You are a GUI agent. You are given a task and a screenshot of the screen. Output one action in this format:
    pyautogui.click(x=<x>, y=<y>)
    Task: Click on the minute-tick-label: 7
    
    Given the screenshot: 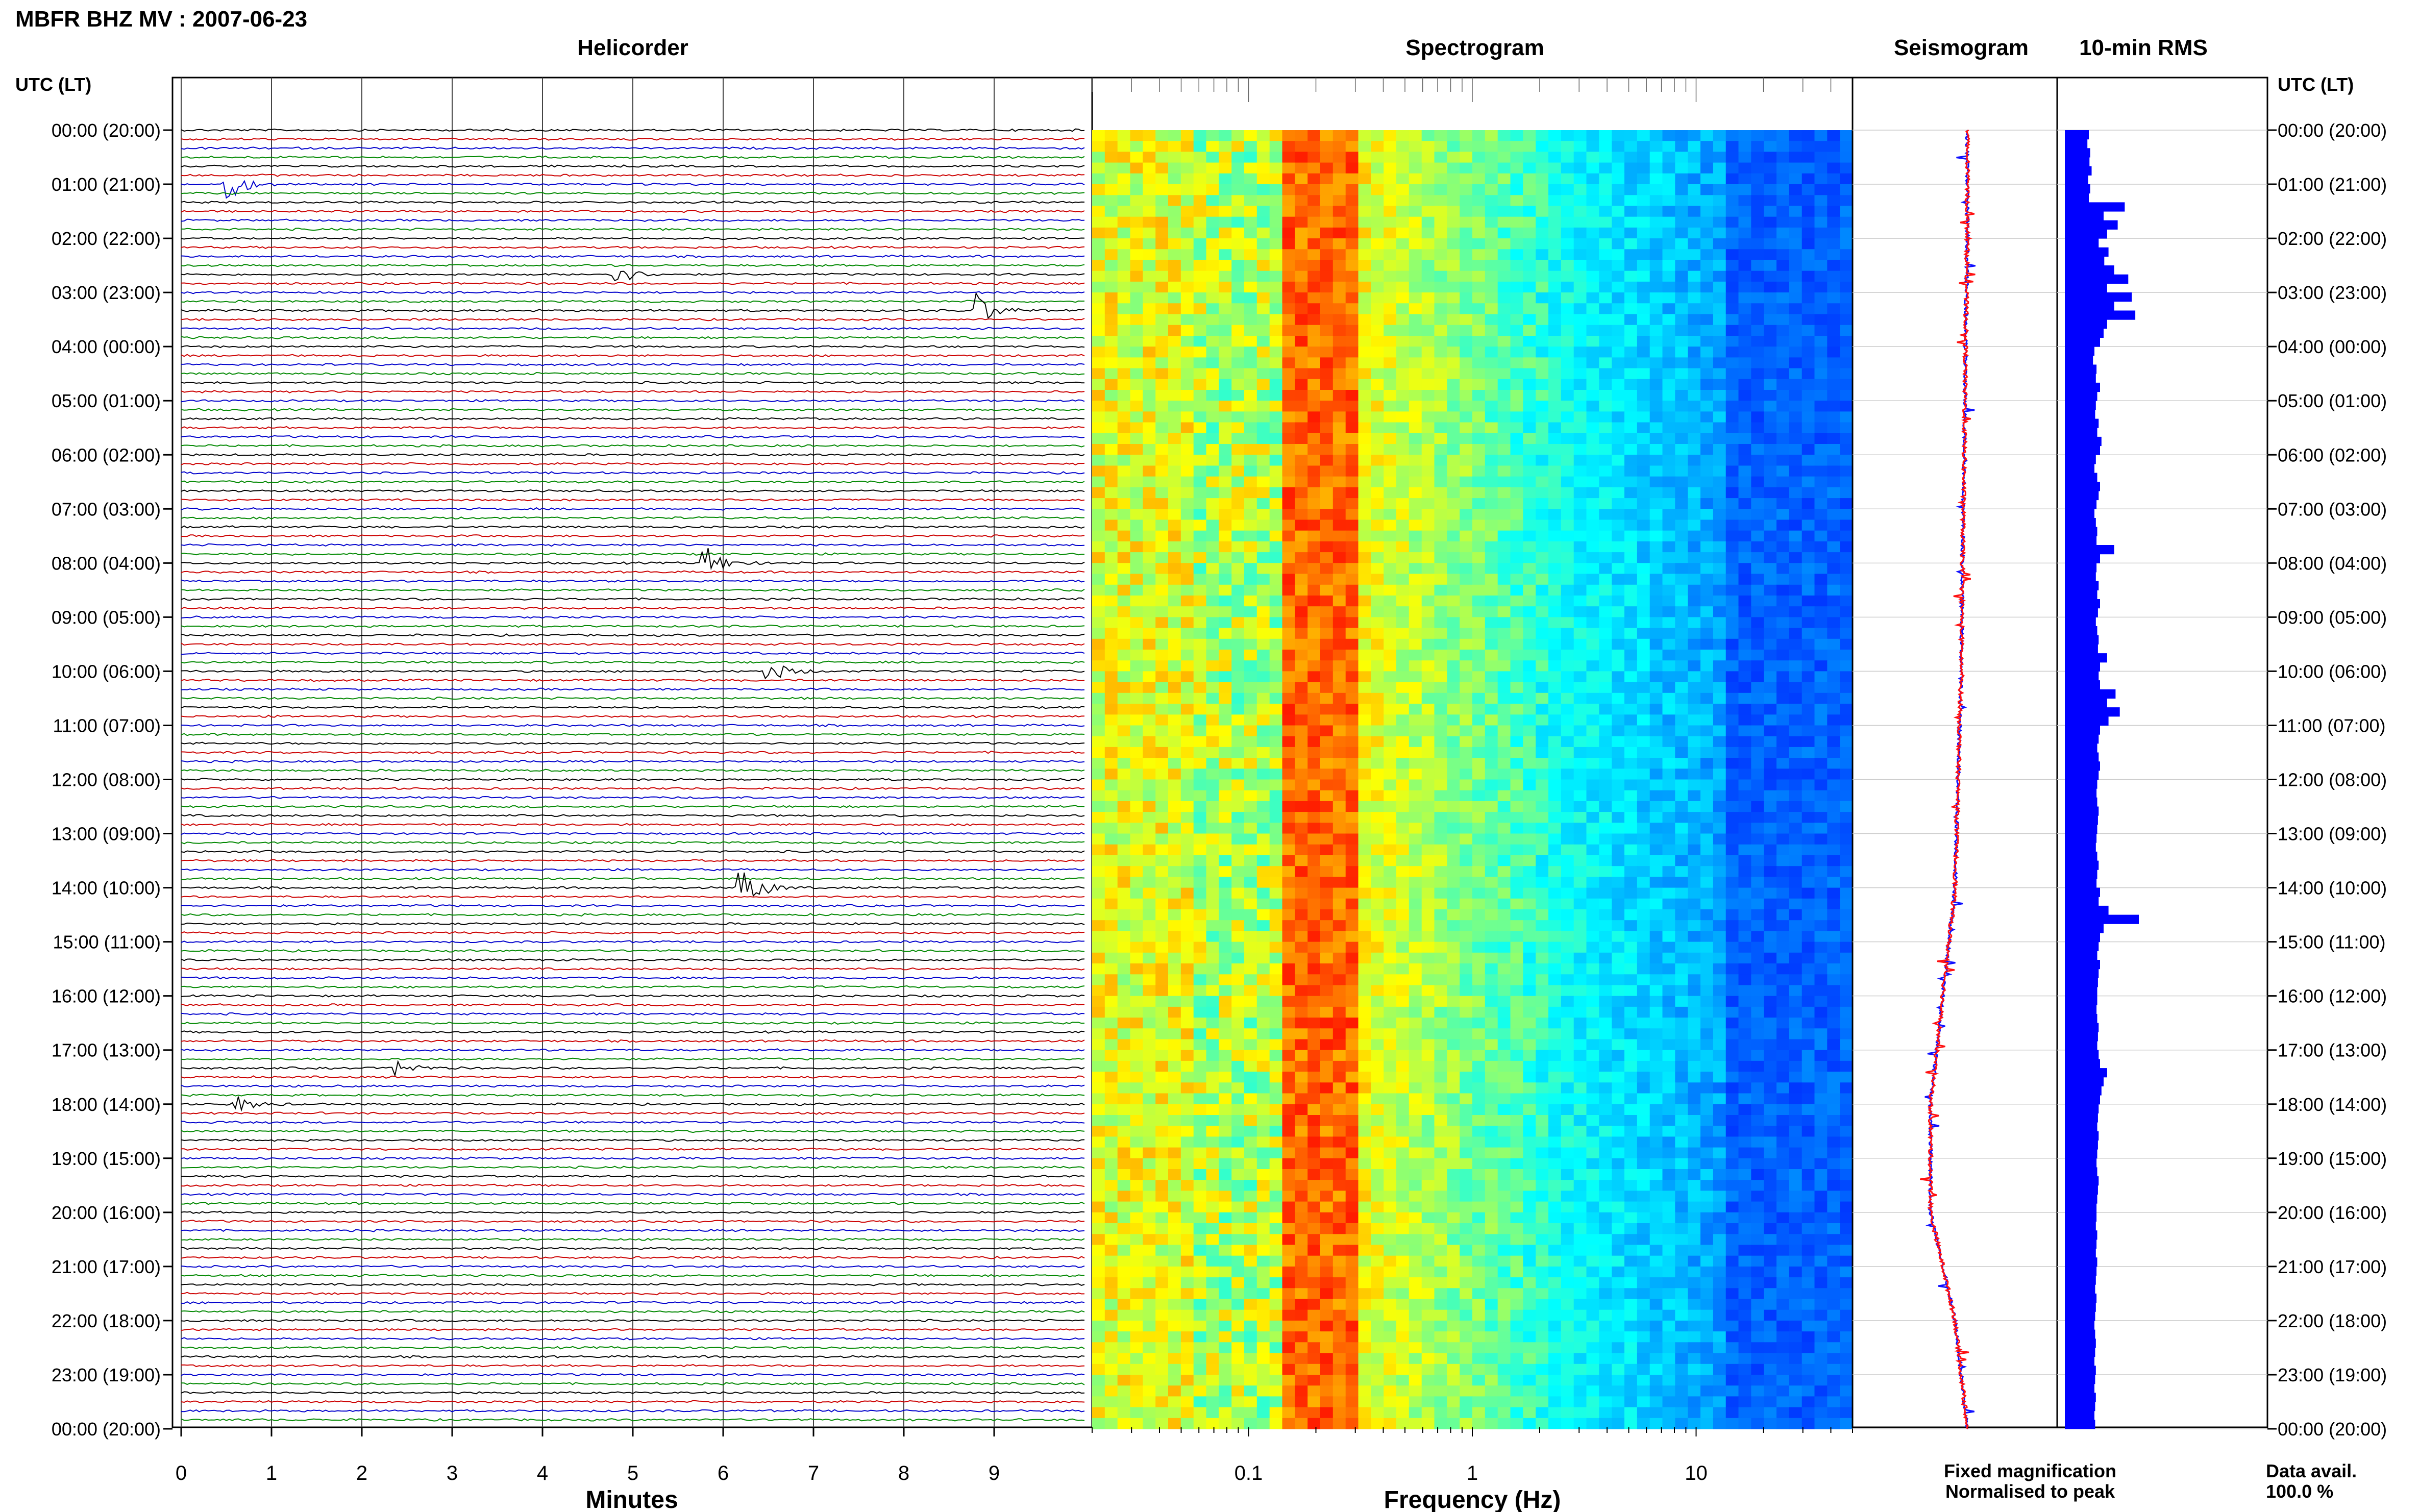 What is the action you would take?
    pyautogui.click(x=813, y=1473)
    